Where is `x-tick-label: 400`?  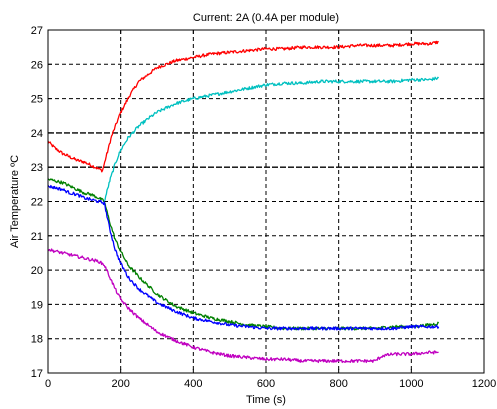 x-tick-label: 400 is located at coordinates (193, 384).